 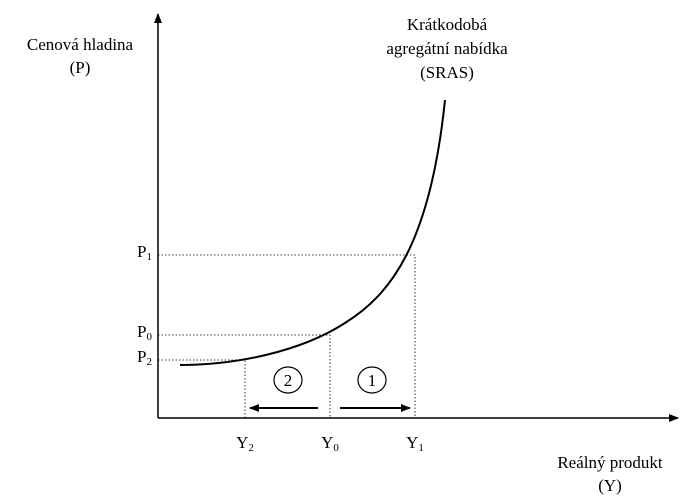 I want to click on tick-label: P0, so click(x=144, y=332).